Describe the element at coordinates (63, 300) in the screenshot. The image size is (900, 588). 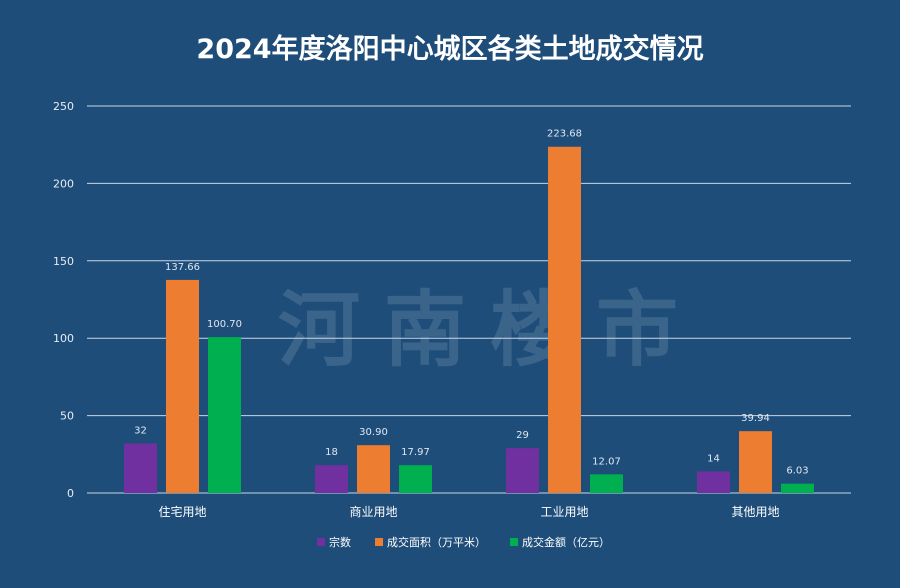
I see `y-axis: 0 50 100 150 200 250` at that location.